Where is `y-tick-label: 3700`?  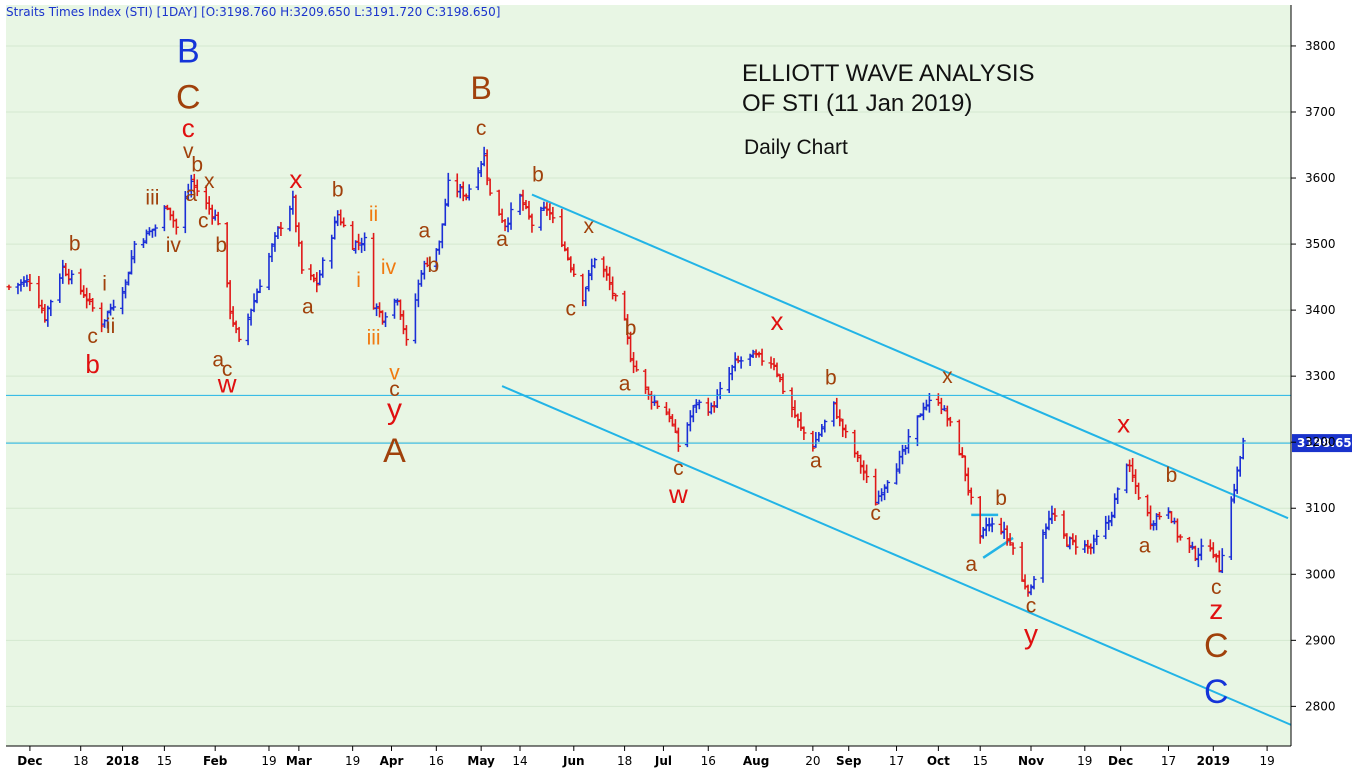 y-tick-label: 3700 is located at coordinates (1320, 112).